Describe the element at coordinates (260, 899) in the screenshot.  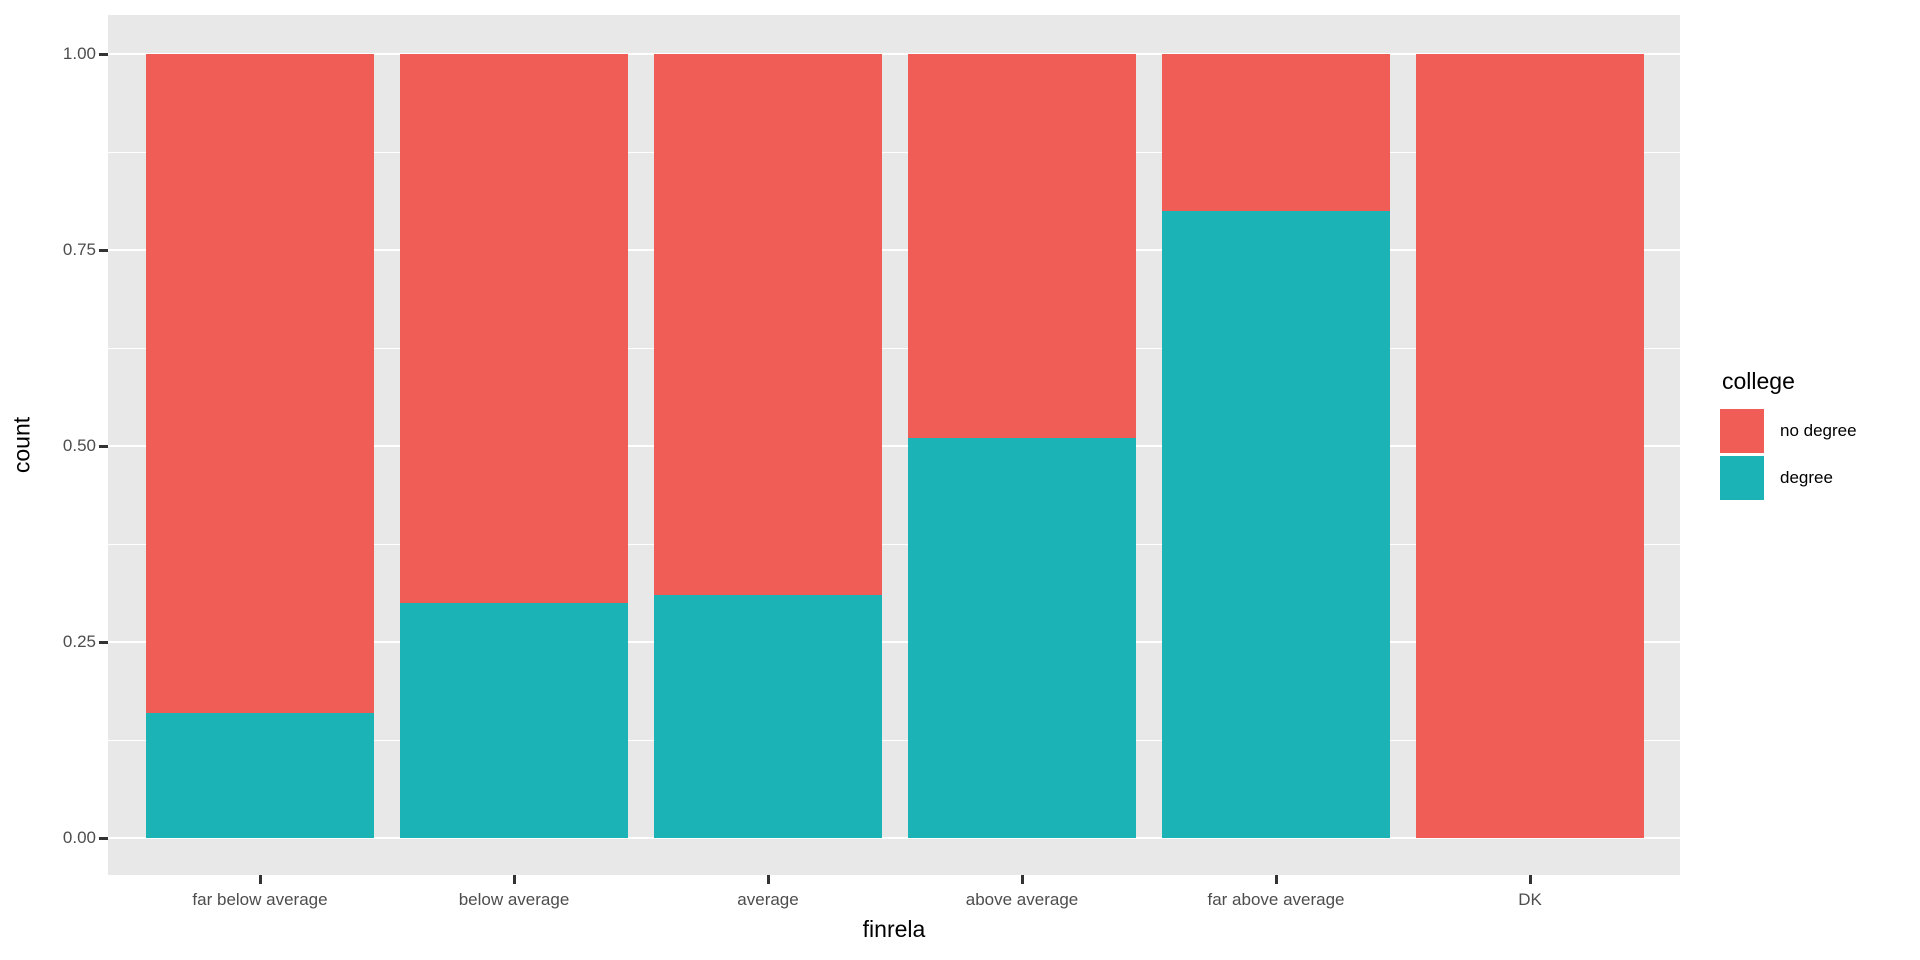
I see `x-tick-label: far below average` at that location.